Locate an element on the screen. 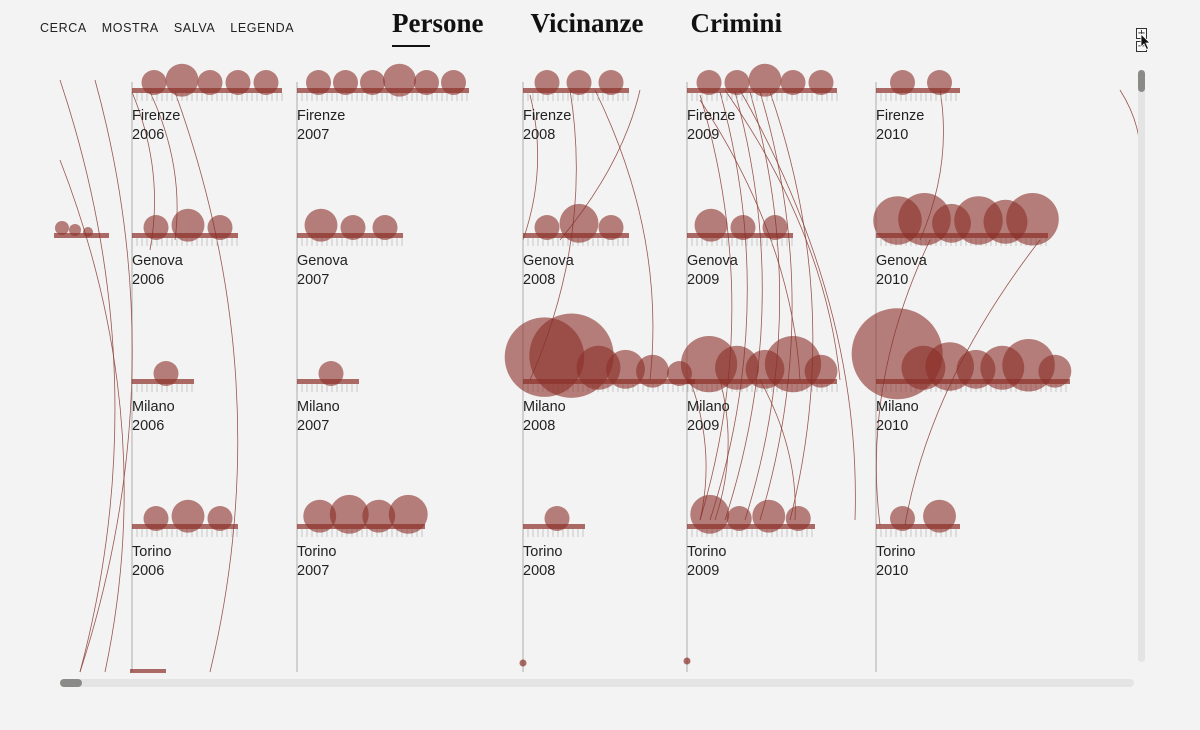 This screenshot has height=730, width=1200. event-bar-torino-2009 is located at coordinates (751, 526).